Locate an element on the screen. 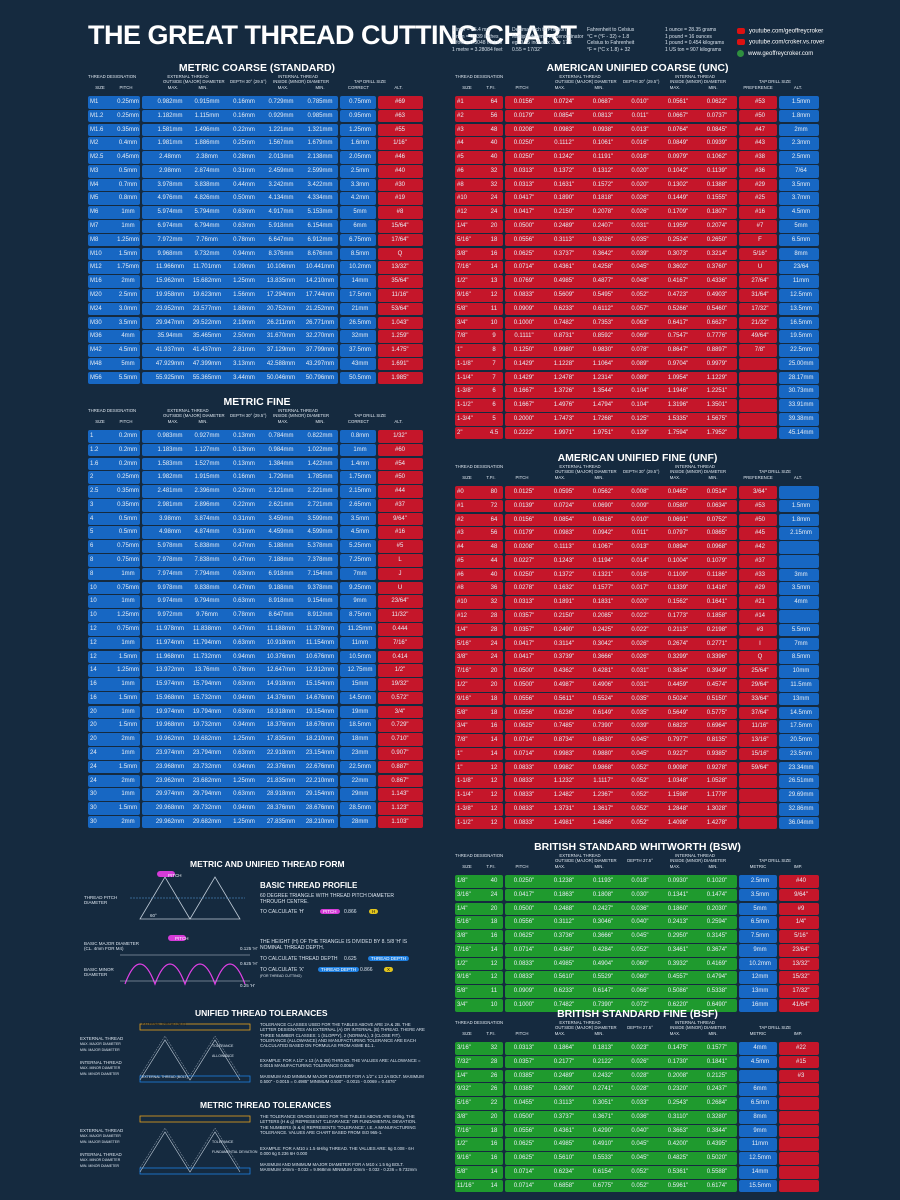  cell-tap-correct: 10.5mm is located at coordinates (360, 656).